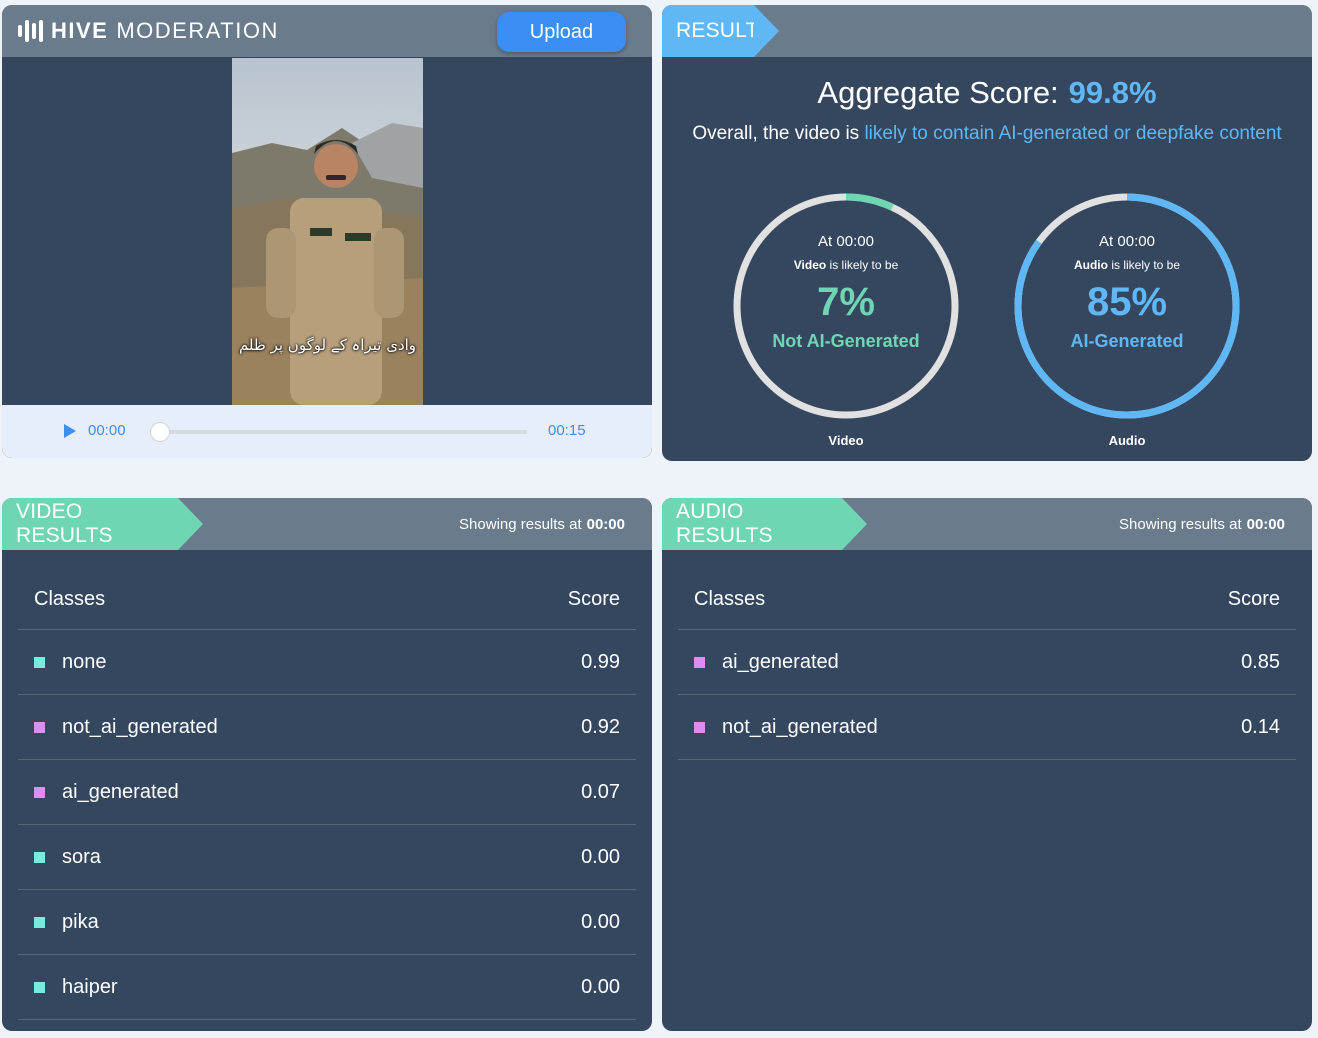  Describe the element at coordinates (327, 600) in the screenshot. I see `video-table-header: Classes Score` at that location.